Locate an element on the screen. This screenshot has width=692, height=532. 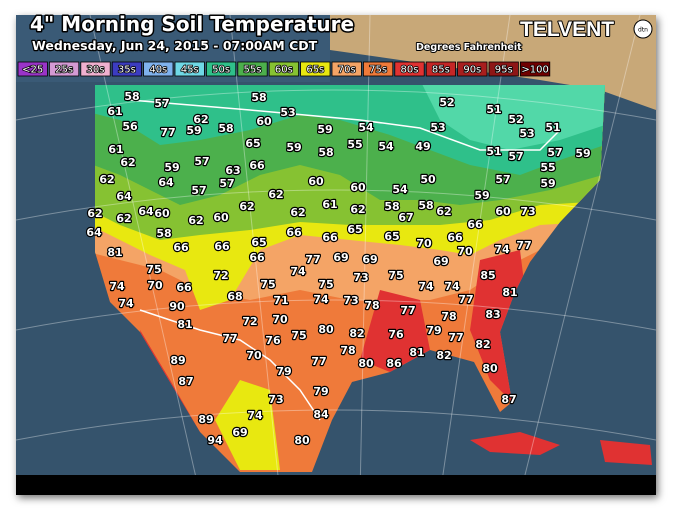
station-temp: 67 is located at coordinates (405, 217).